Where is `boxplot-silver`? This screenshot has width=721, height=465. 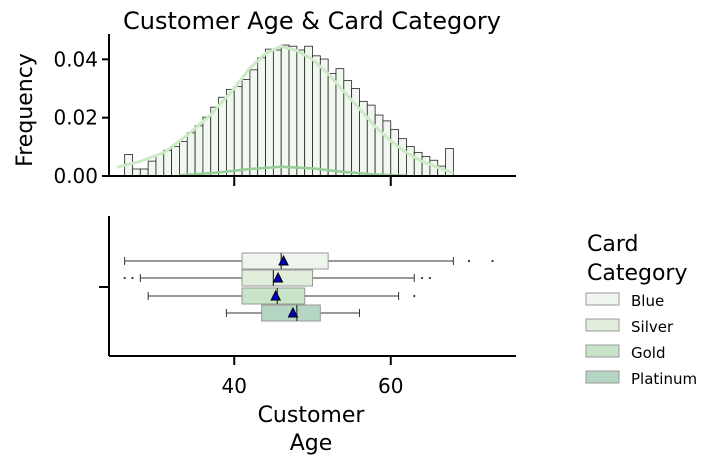 boxplot-silver is located at coordinates (277, 278).